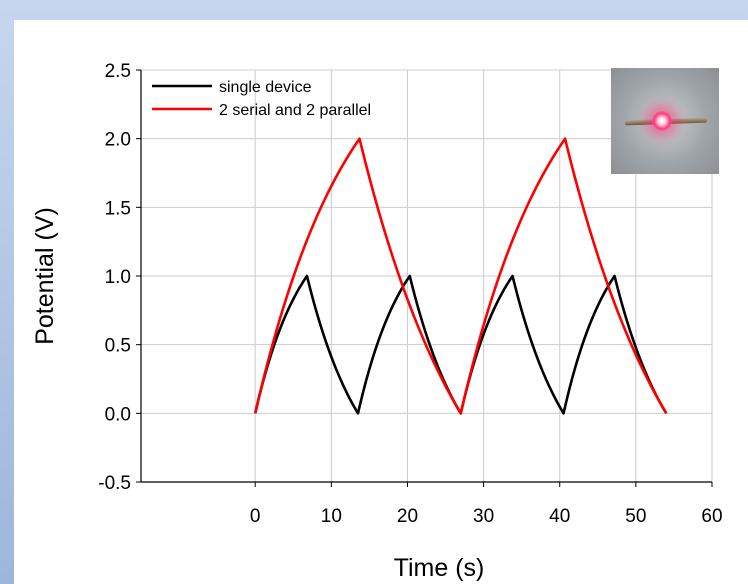 Image resolution: width=748 pixels, height=584 pixels. Describe the element at coordinates (118, 277) in the screenshot. I see `y-tick-label: 1.0` at that location.